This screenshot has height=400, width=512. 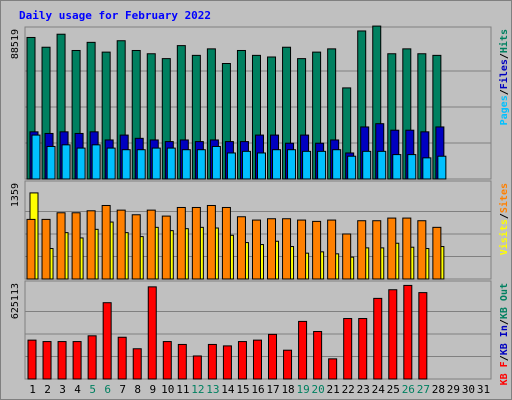 I want to click on x-tick-label-day-16: 16, so click(x=257, y=389).